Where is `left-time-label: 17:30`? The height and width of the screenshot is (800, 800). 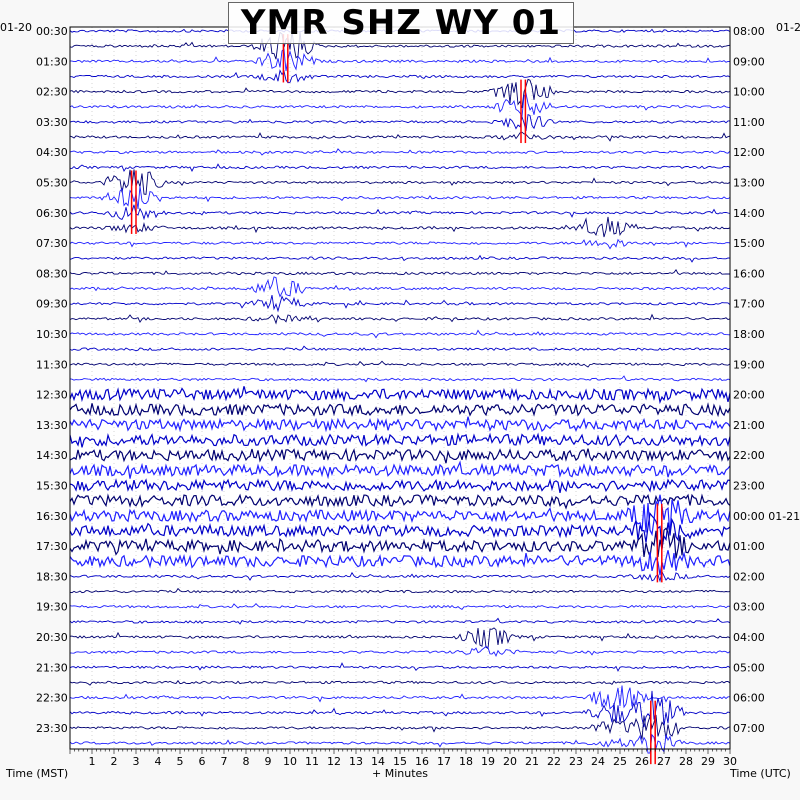
left-time-label: 17:30 is located at coordinates (52, 546).